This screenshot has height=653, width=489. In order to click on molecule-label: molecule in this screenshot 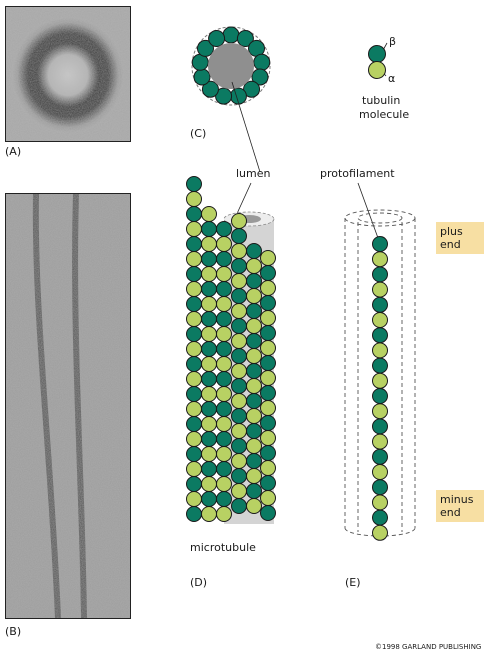, I will do `click(384, 114)`.